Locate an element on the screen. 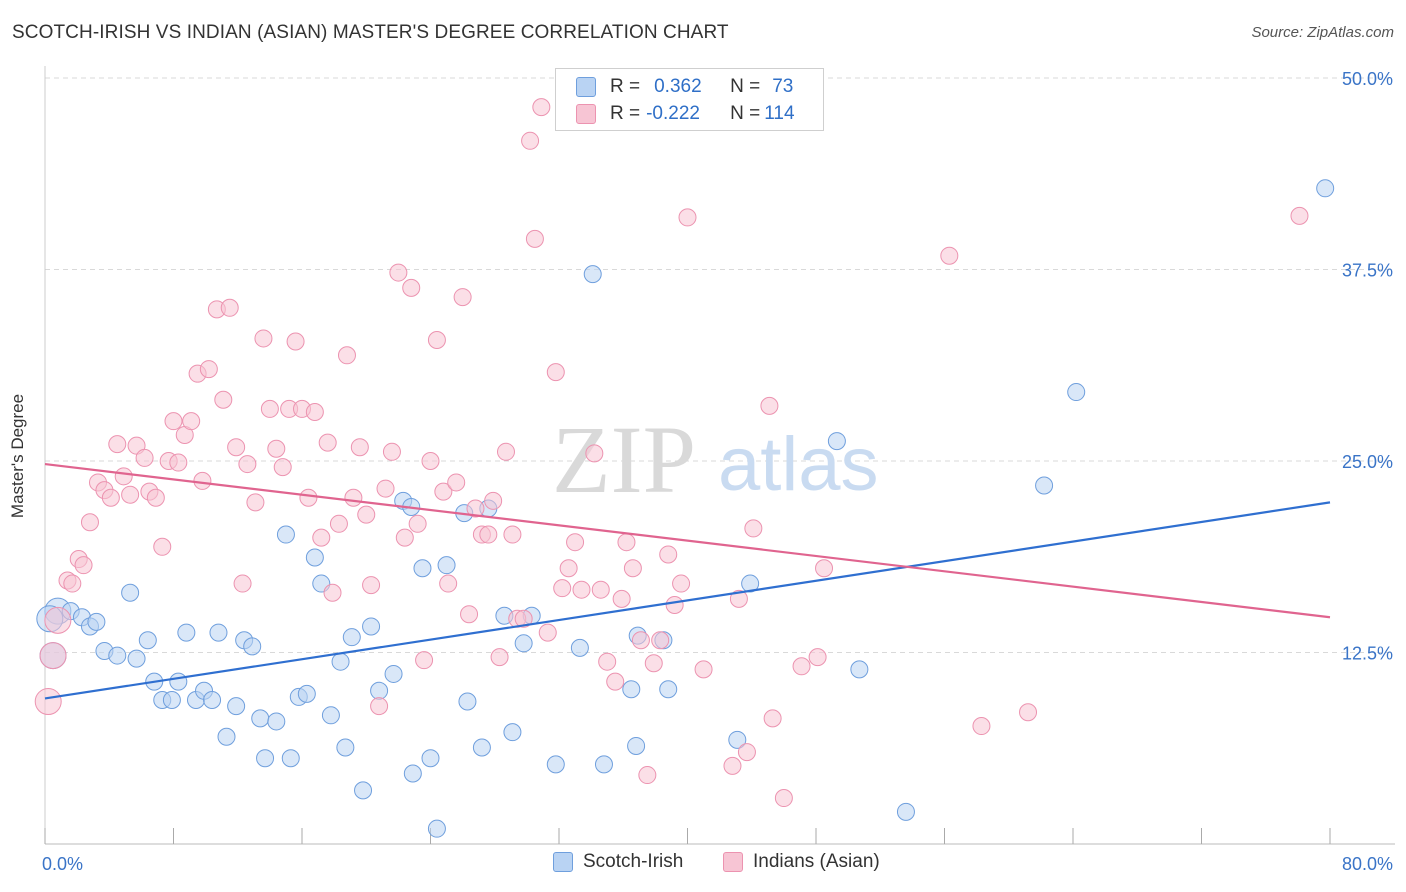  bottom-legend-scotch-irish: Scotch-Irish is located at coordinates (618, 862).